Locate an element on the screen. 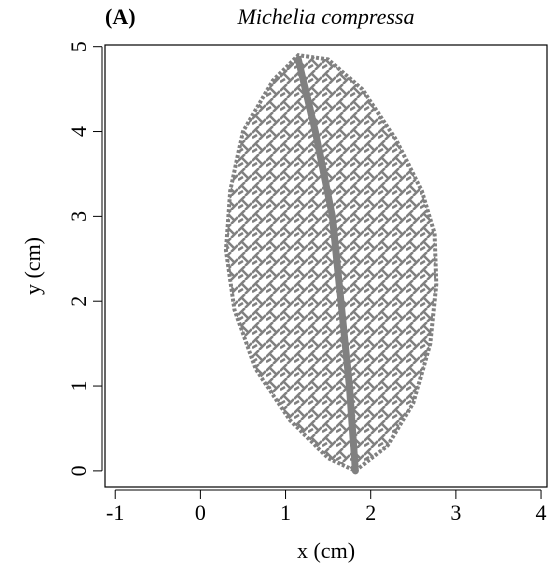 The image size is (558, 575). y-tick-label: 4 is located at coordinates (78, 131).